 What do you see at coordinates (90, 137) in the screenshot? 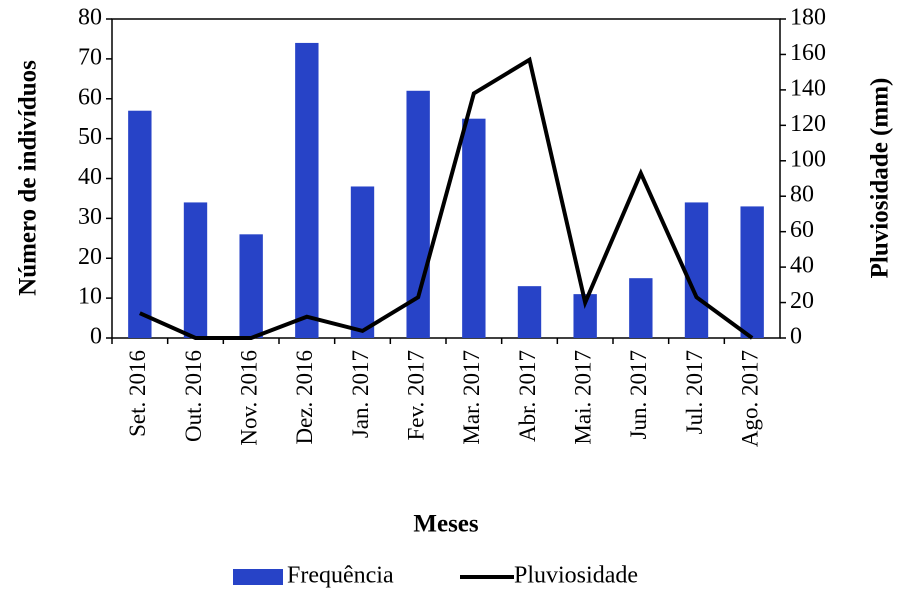
I see `y-tick-label: 50` at bounding box center [90, 137].